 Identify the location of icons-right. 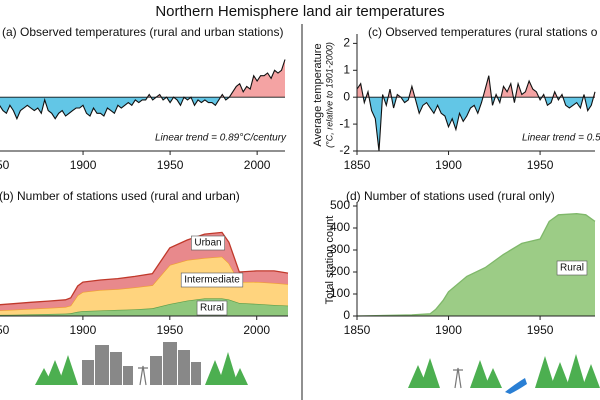
(504, 374).